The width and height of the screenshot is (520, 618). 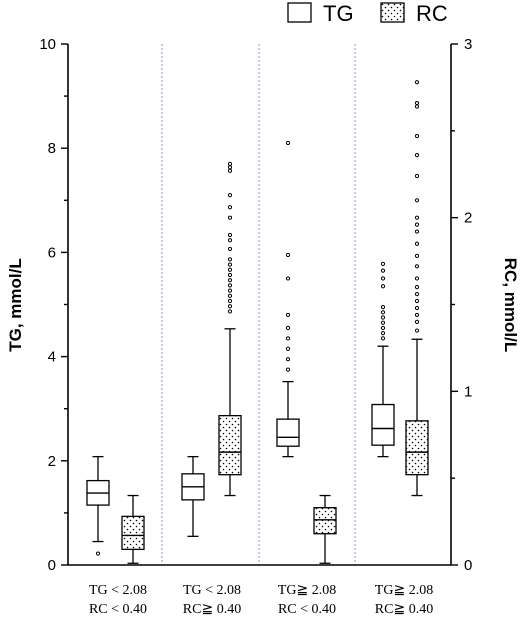 I want to click on y-axis-right-title: RC, mmol/L, so click(x=510, y=305).